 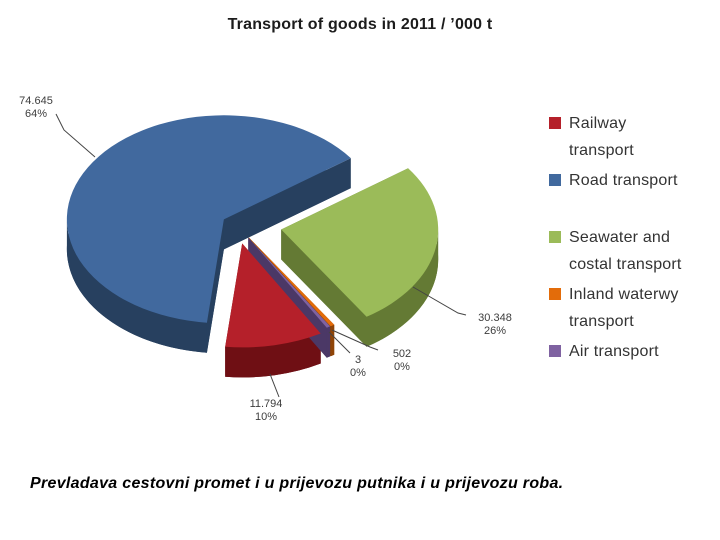 I want to click on legend-swatch-inland, so click(x=555, y=294).